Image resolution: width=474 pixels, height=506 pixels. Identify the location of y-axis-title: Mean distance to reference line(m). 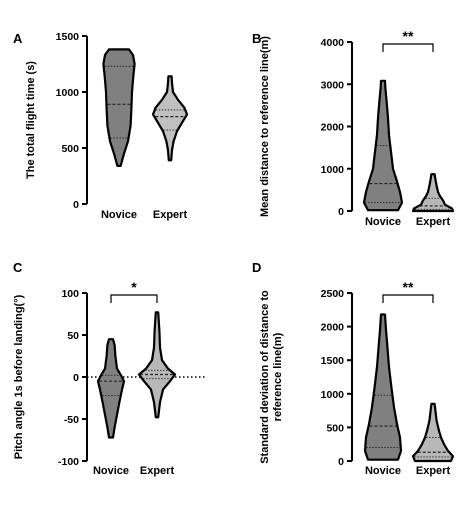
(265, 126).